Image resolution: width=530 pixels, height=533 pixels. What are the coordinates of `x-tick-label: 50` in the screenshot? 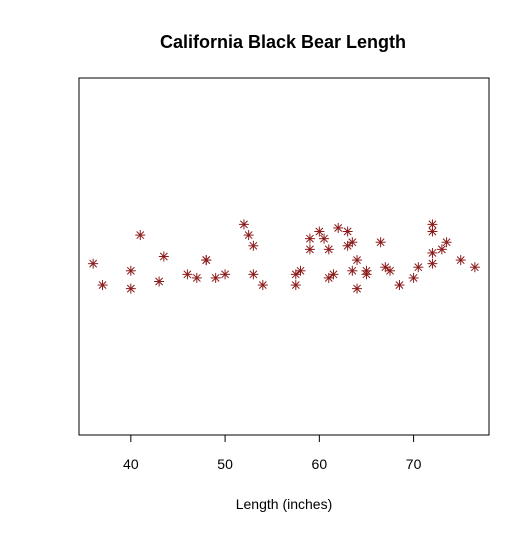 It's located at (225, 464).